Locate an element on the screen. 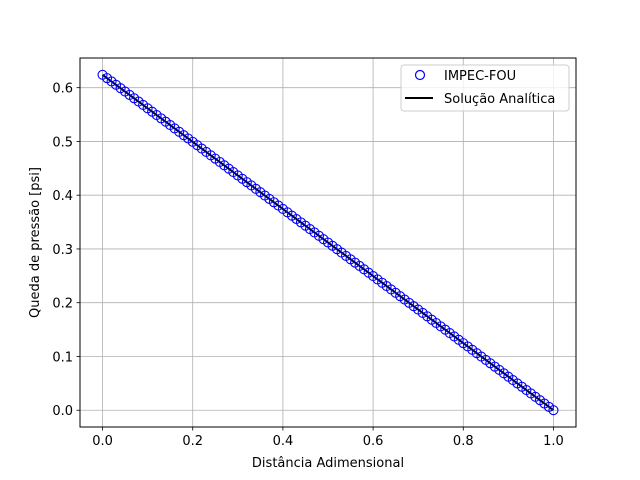  x-tick-label: 0.2 is located at coordinates (192, 441).